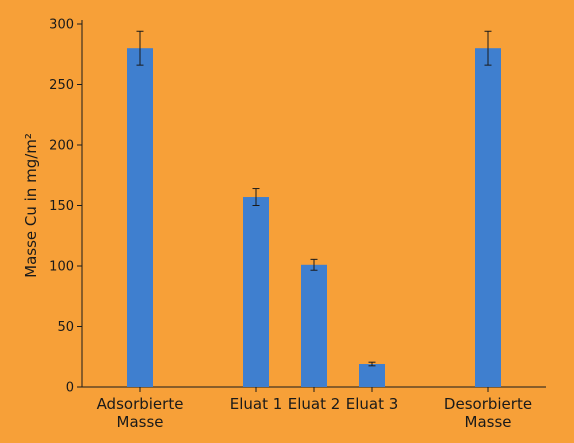  Describe the element at coordinates (61, 146) in the screenshot. I see `y-tick-label: 200` at that location.